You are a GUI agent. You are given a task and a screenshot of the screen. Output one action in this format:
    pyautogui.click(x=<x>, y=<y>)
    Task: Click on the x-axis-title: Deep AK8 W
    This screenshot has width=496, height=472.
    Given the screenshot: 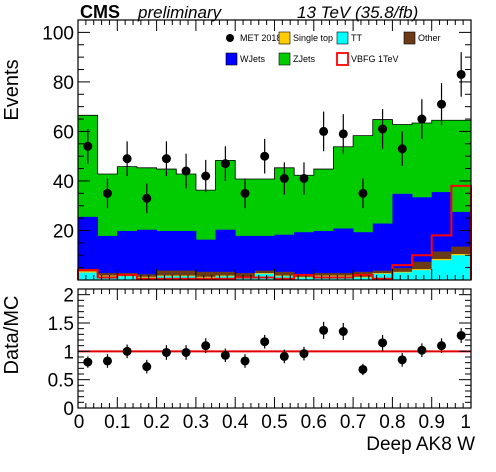 What is the action you would take?
    pyautogui.click(x=420, y=444)
    